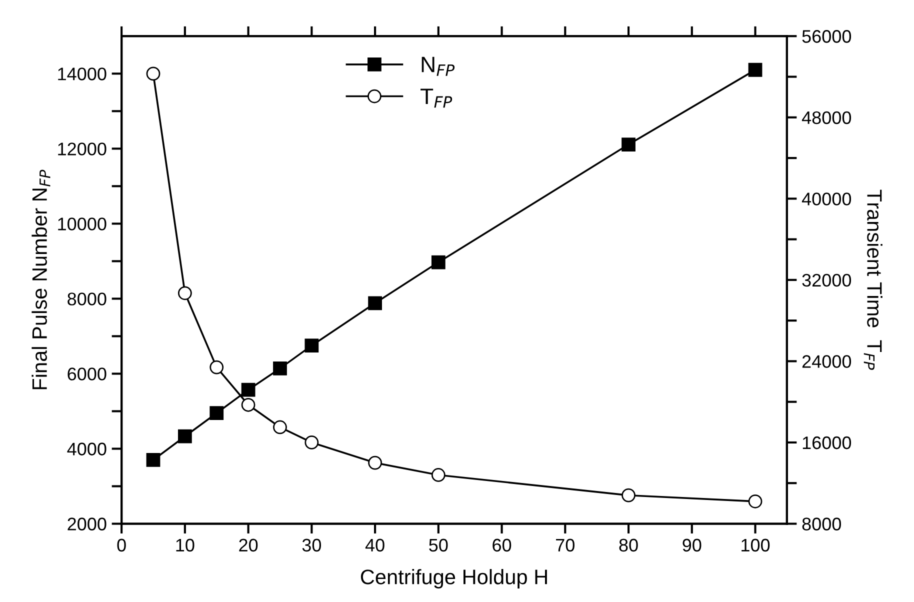 The height and width of the screenshot is (602, 914). Describe the element at coordinates (86, 449) in the screenshot. I see `y-tick-label: 4000` at that location.